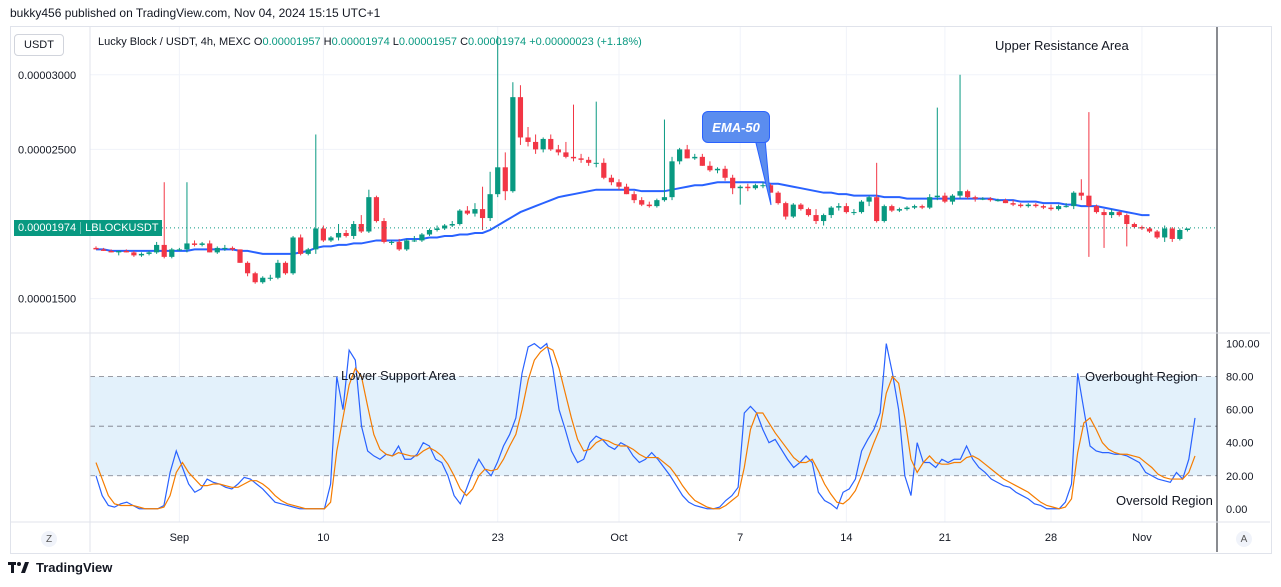 This screenshot has height=587, width=1281. What do you see at coordinates (47, 300) in the screenshot?
I see `price-tick-label: 0.00001500` at bounding box center [47, 300].